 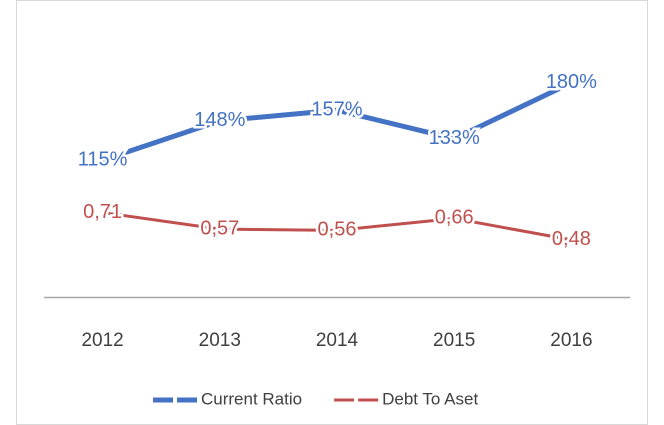 What do you see at coordinates (337, 230) in the screenshot?
I see `data-label: 0,56` at bounding box center [337, 230].